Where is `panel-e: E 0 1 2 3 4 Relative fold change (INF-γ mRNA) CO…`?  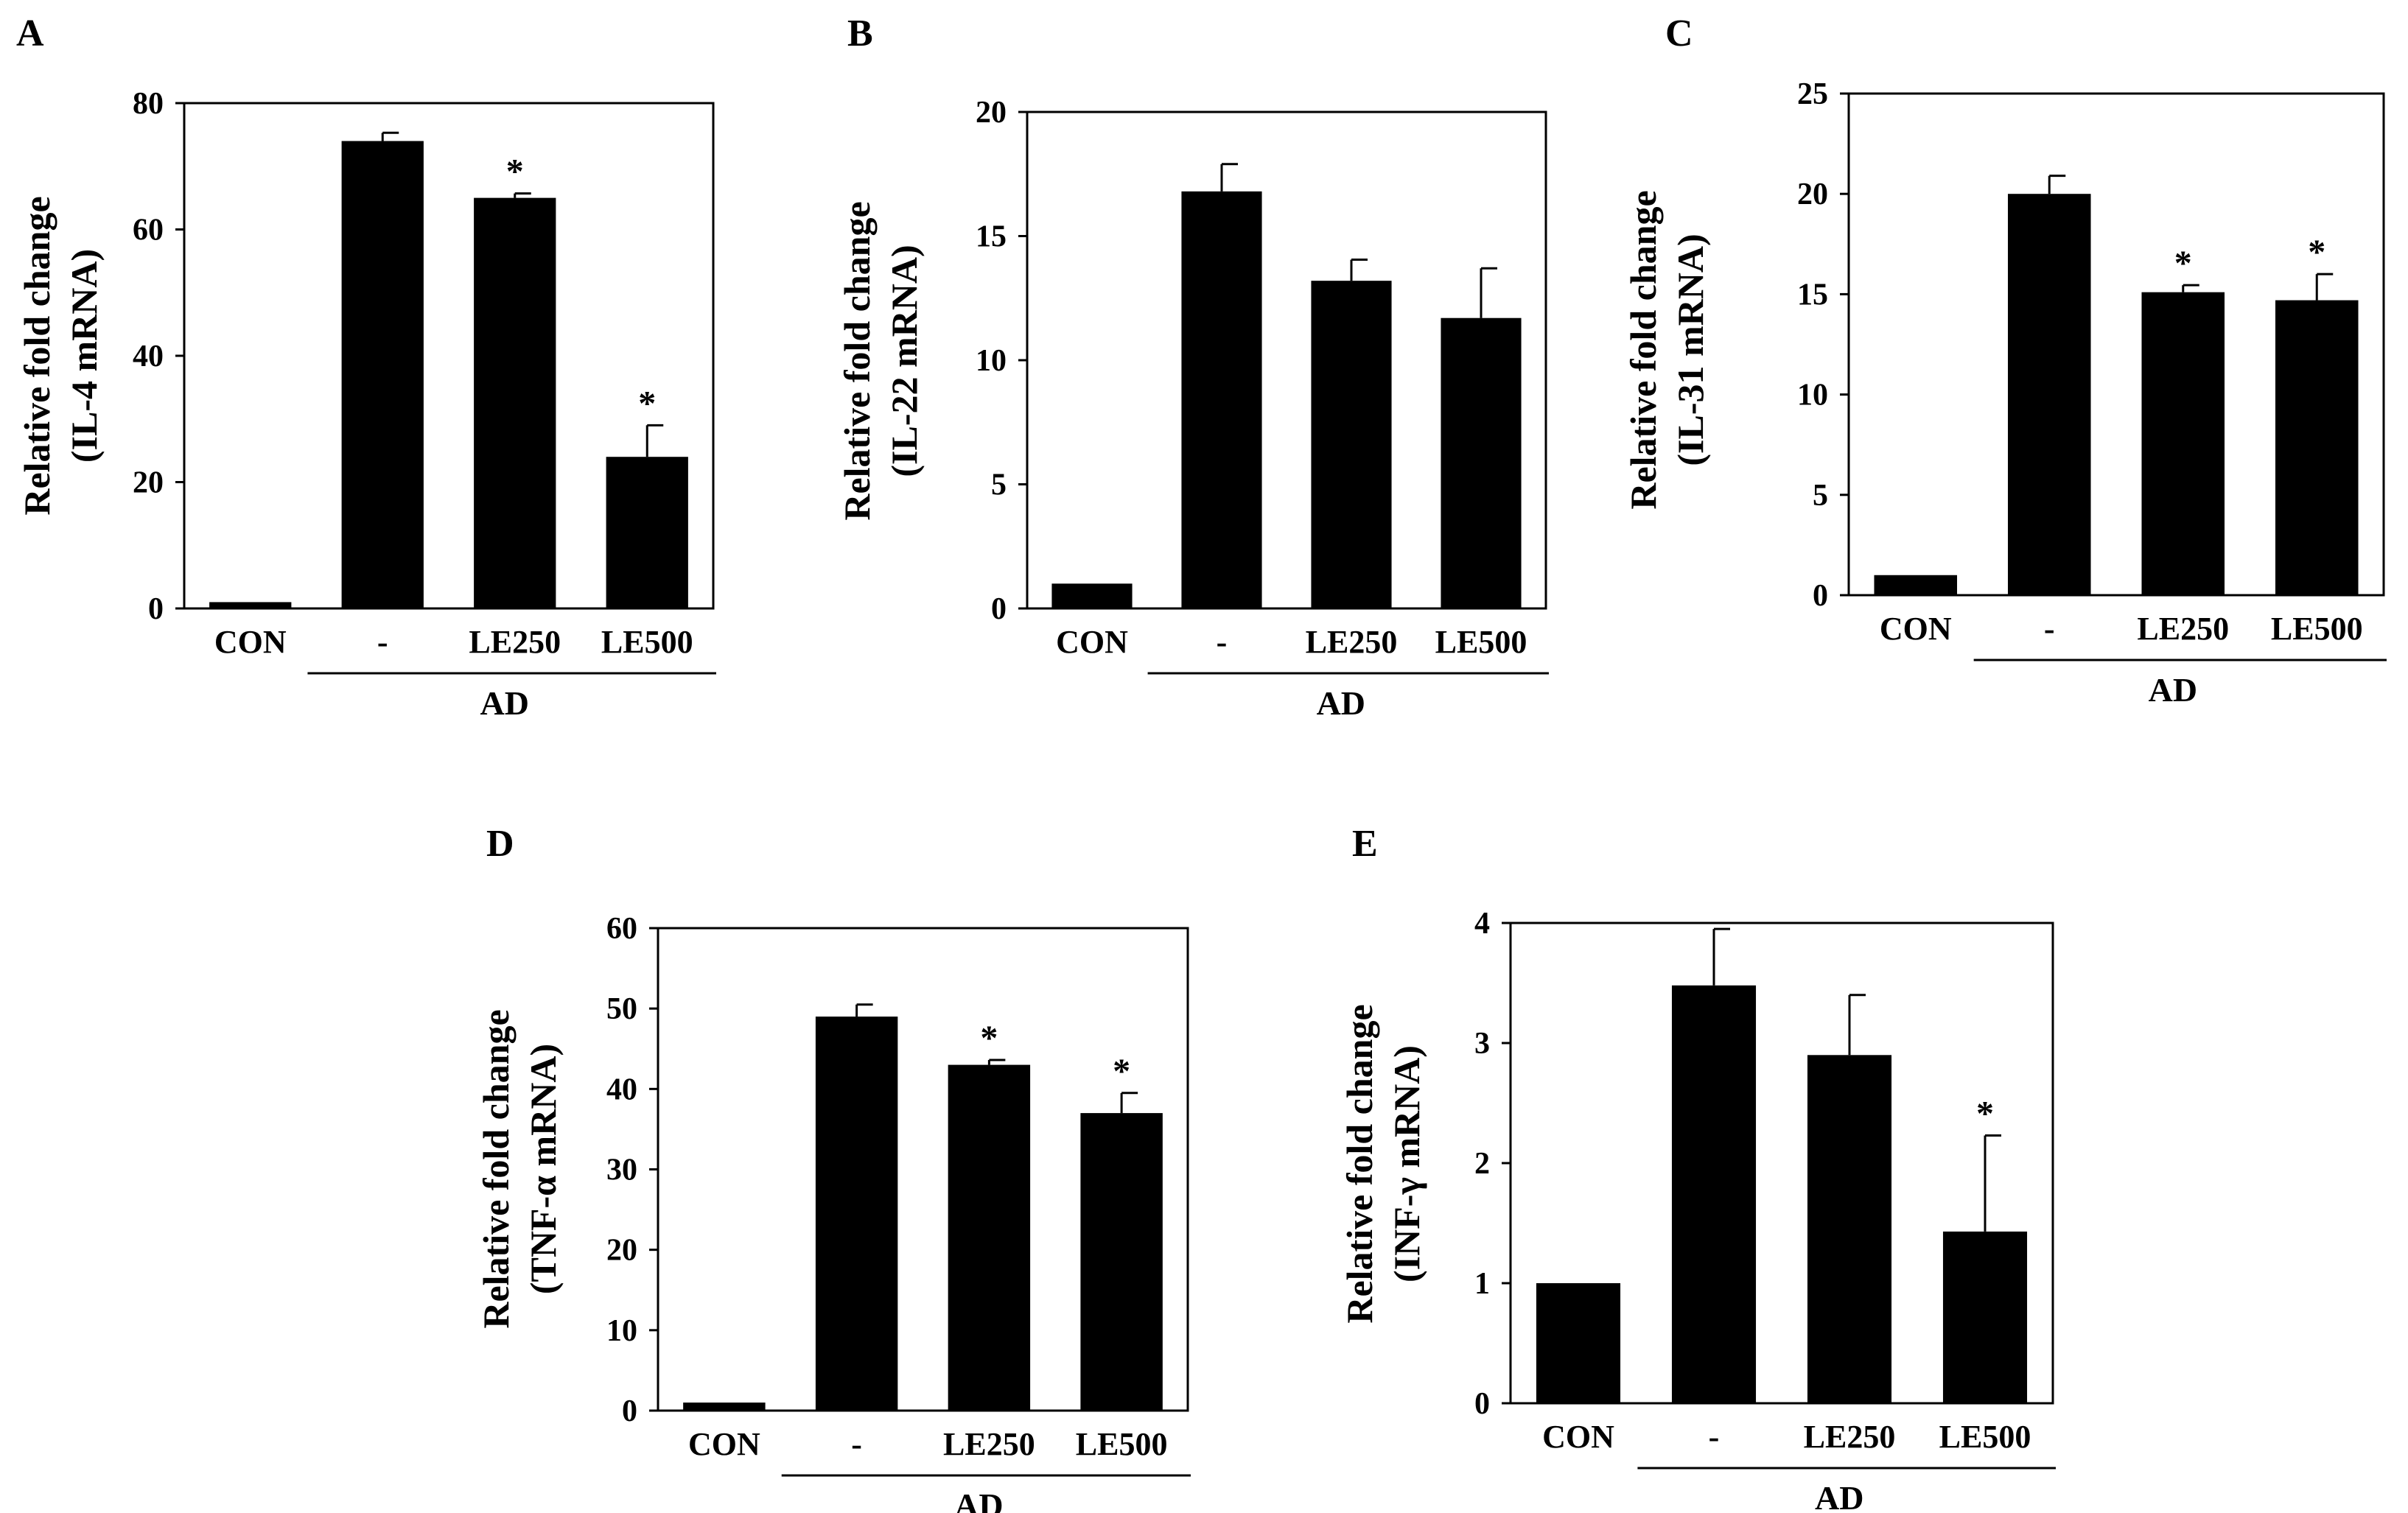 panel-e: E 0 1 2 3 4 Relative fold change (INF-γ mRNA) CO… is located at coordinates (1697, 1168).